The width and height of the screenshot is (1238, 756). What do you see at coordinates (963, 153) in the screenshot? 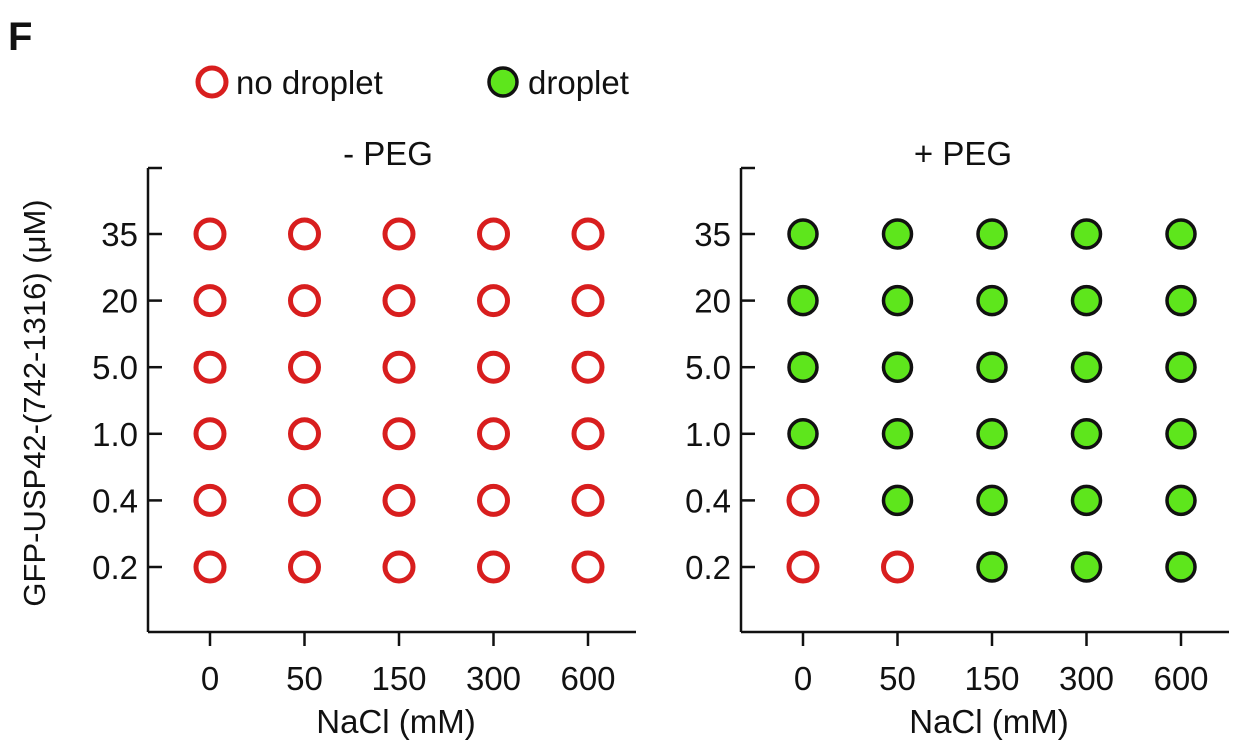
I see `panel-title: + PEG` at bounding box center [963, 153].